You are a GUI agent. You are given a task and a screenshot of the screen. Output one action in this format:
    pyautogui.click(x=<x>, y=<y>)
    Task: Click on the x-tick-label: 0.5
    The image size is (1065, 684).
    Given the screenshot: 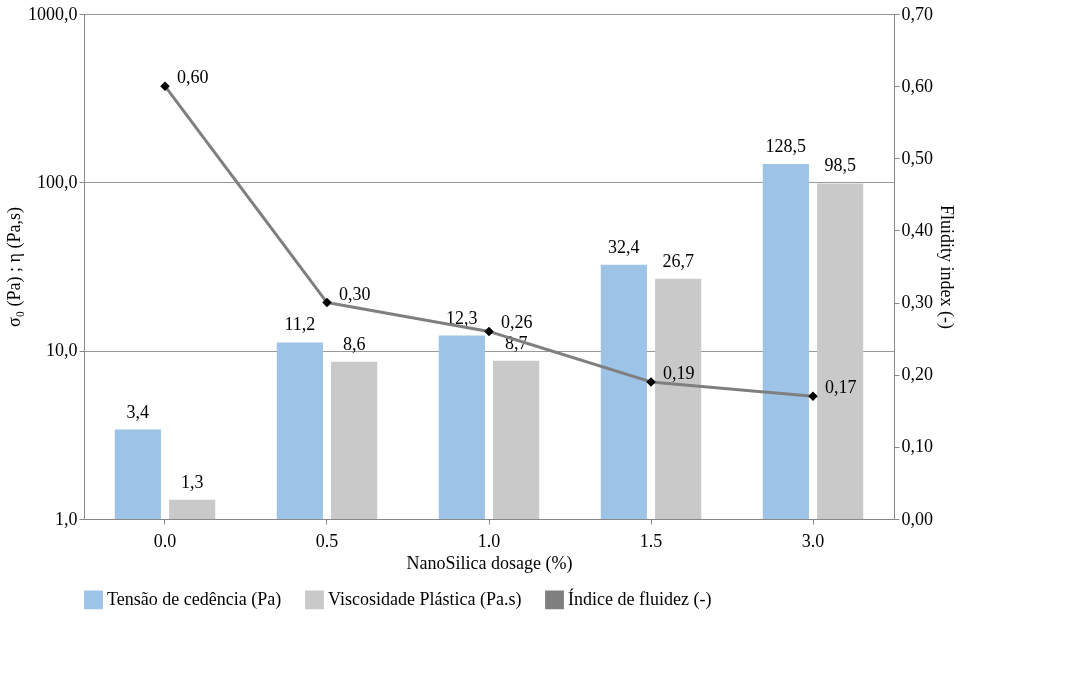 What is the action you would take?
    pyautogui.click(x=327, y=540)
    